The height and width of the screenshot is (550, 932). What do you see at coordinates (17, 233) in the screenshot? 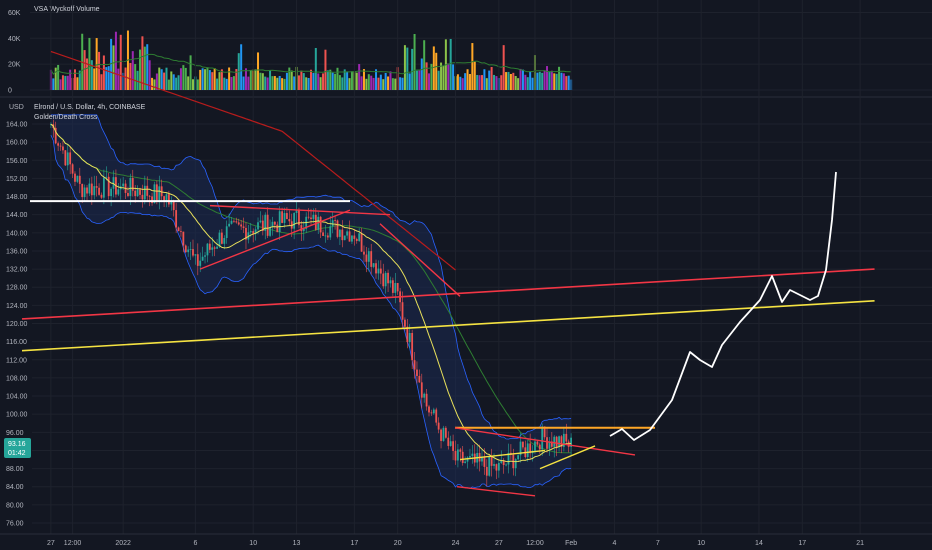
I see `price-tick-label: 140.00` at bounding box center [17, 233].